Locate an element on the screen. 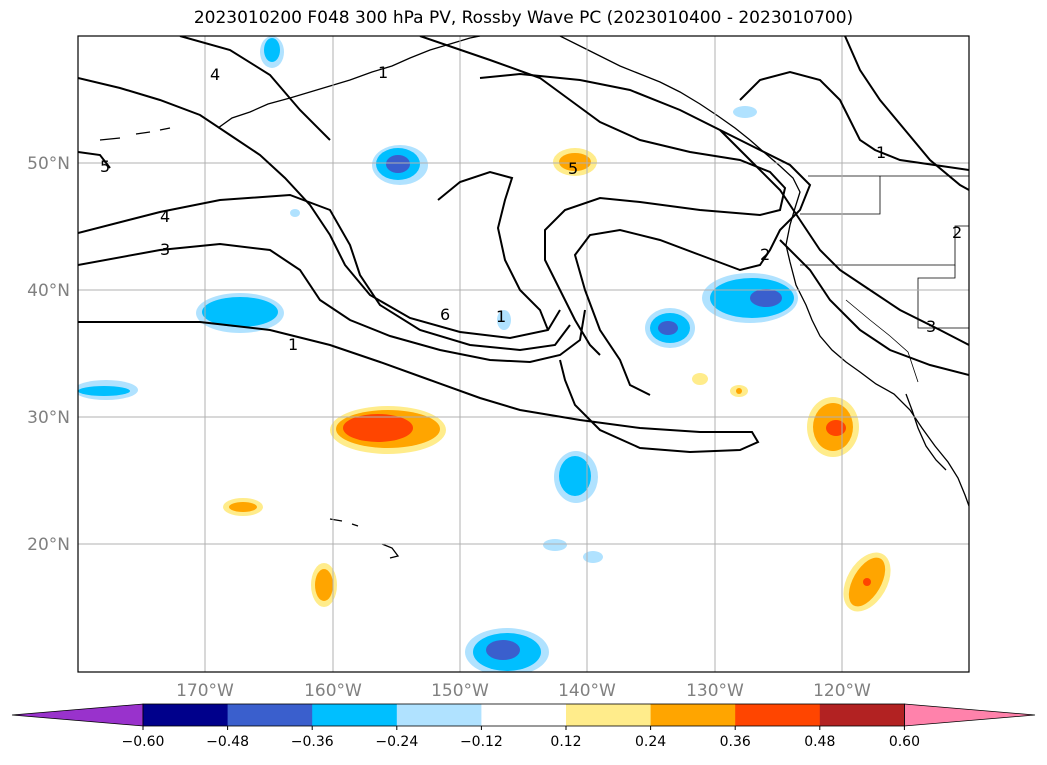 Image resolution: width=1047 pixels, height=765 pixels. lon-label: 170°W is located at coordinates (205, 691).